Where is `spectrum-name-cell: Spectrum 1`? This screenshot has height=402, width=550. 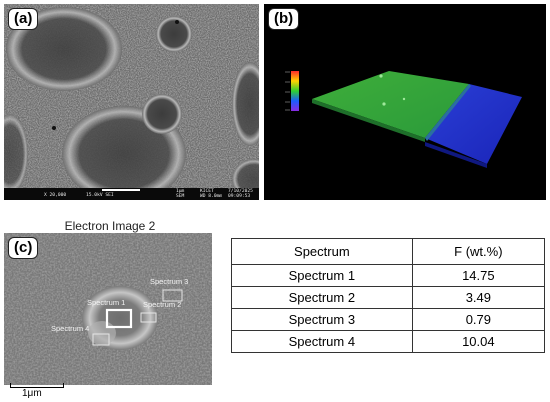 spectrum-name-cell: Spectrum 1 is located at coordinates (322, 275).